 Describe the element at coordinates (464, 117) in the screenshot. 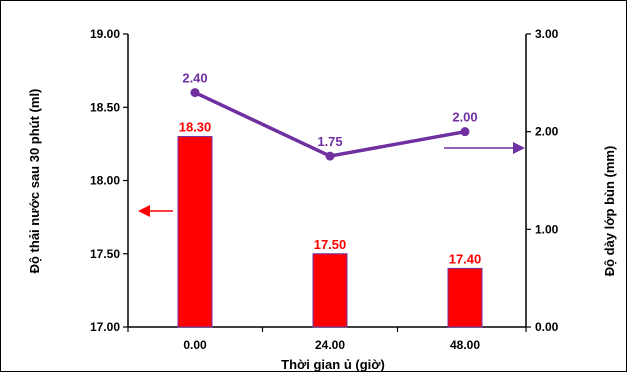

I see `line-data-label: 2.00` at that location.